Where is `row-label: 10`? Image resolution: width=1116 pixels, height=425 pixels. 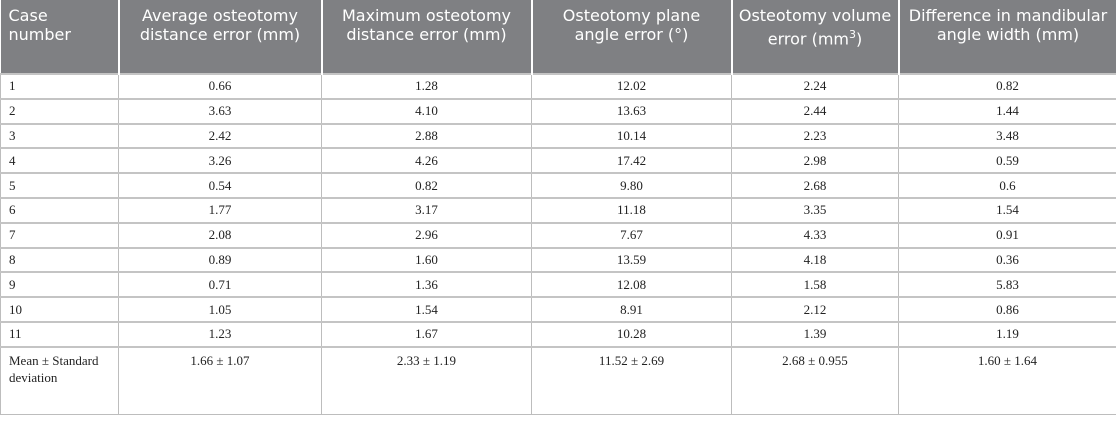 row-label: 10 is located at coordinates (59, 309).